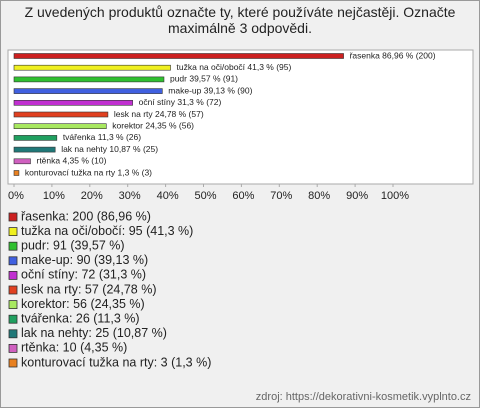  Describe the element at coordinates (281, 196) in the screenshot. I see `x-tick-label: 70%` at that location.